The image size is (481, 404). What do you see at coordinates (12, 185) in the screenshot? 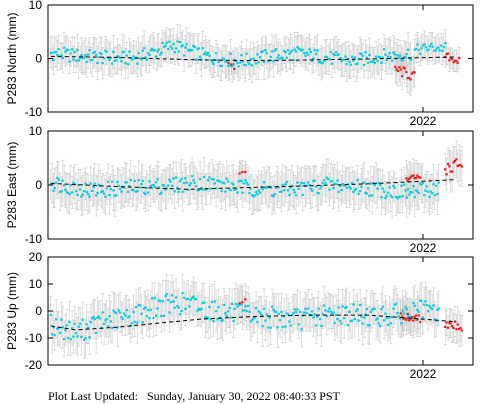
I see `east-y-axis-label: P283 East (mm)` at bounding box center [12, 185].